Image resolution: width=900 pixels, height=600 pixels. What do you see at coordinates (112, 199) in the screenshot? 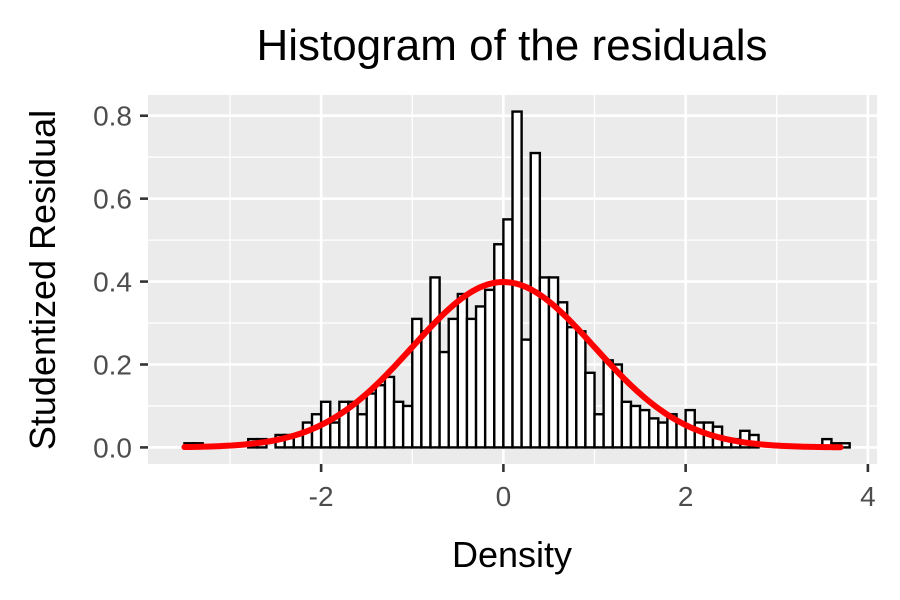
I see `y-tick-label: 0.6` at bounding box center [112, 199].